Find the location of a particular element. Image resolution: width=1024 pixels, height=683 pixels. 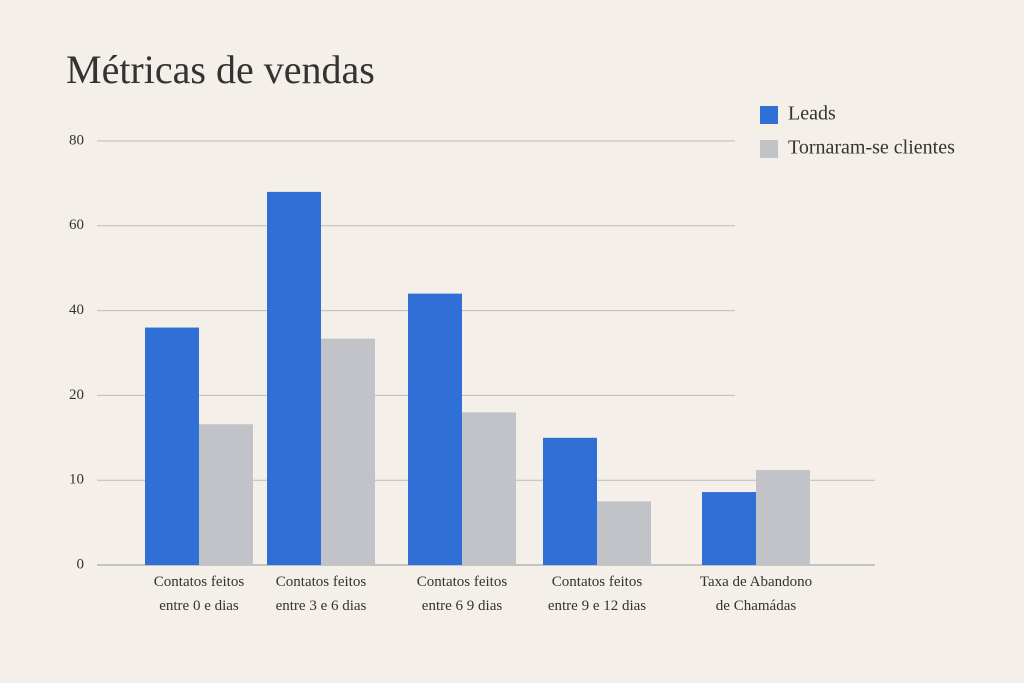

legend-label: Tornaram-se clientes is located at coordinates (871, 148).